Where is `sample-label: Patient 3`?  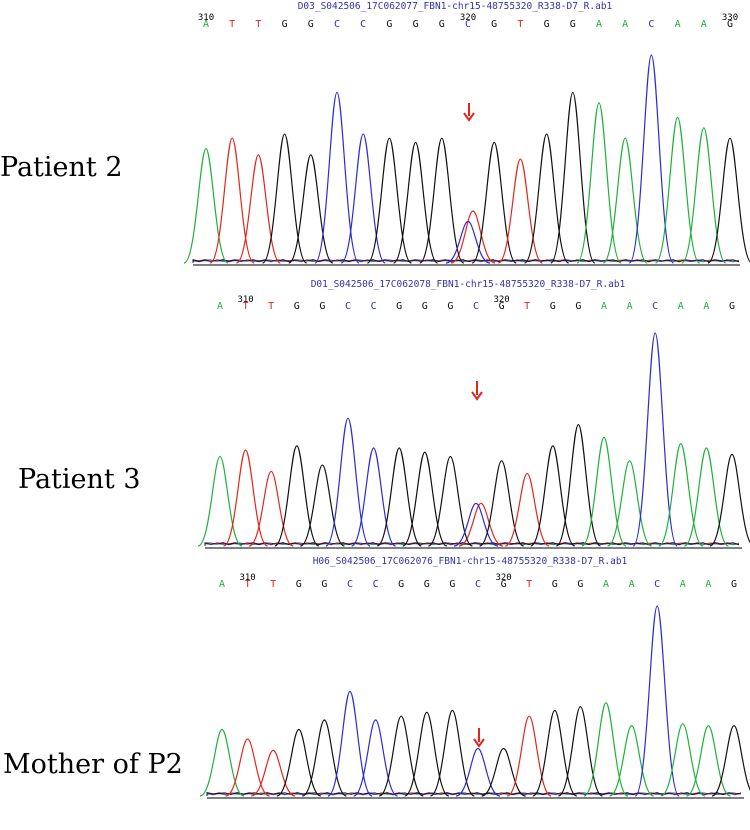 sample-label: Patient 3 is located at coordinates (79, 479).